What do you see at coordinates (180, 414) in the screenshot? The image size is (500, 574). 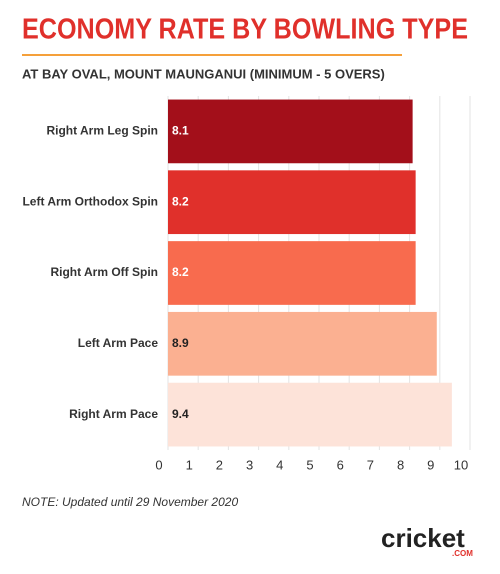 I see `value-label: 9.4` at bounding box center [180, 414].